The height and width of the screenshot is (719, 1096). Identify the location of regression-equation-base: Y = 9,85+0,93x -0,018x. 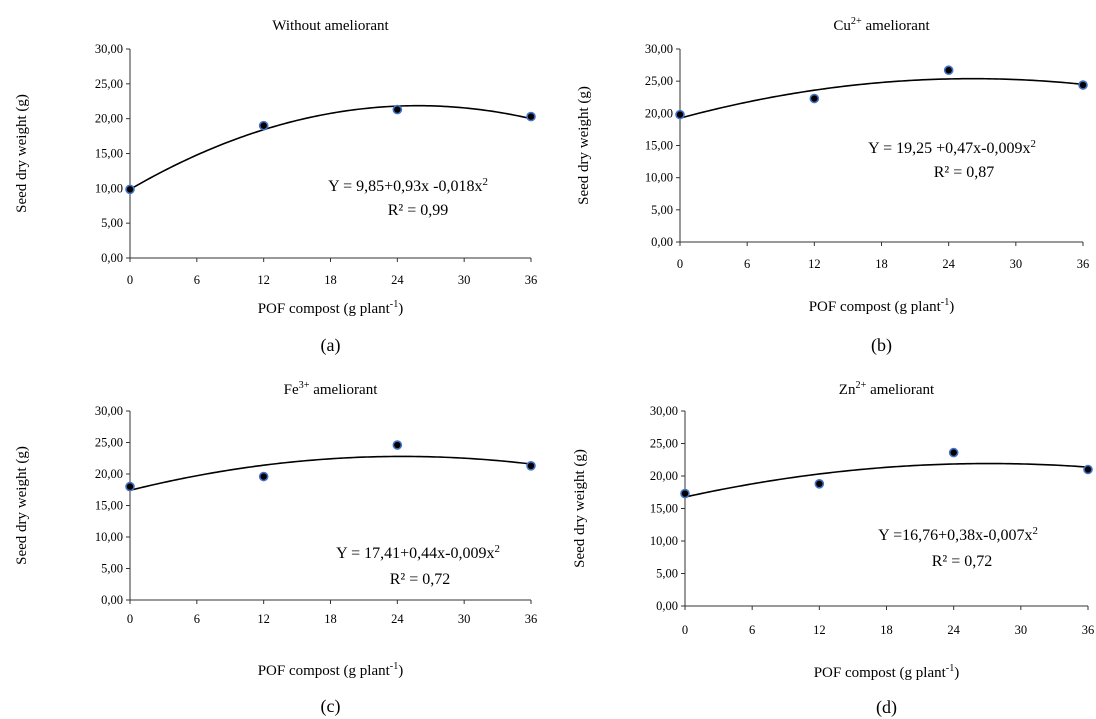
(405, 186).